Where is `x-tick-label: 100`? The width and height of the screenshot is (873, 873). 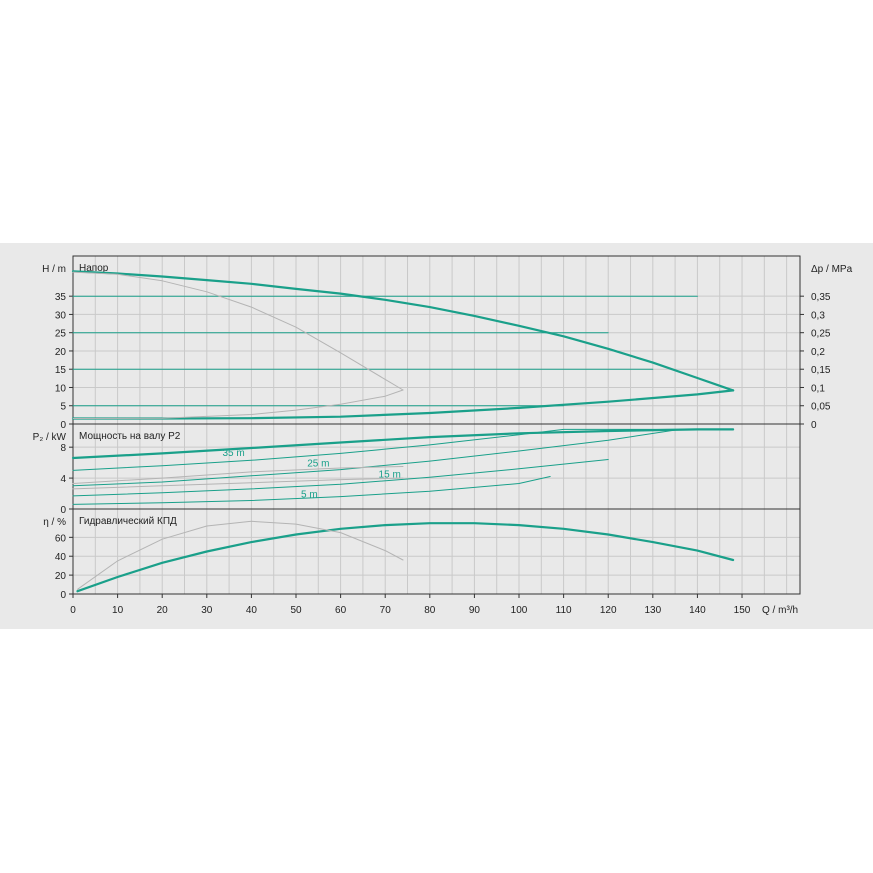
x-tick-label: 100 is located at coordinates (519, 610).